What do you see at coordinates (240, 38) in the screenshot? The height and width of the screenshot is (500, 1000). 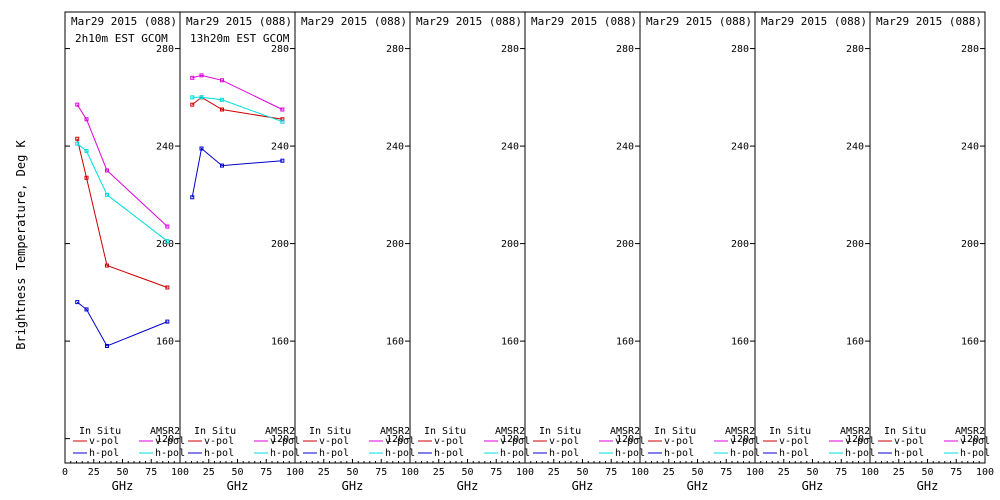 I see `panel-subtitle: 13h20m EST GCOM` at bounding box center [240, 38].